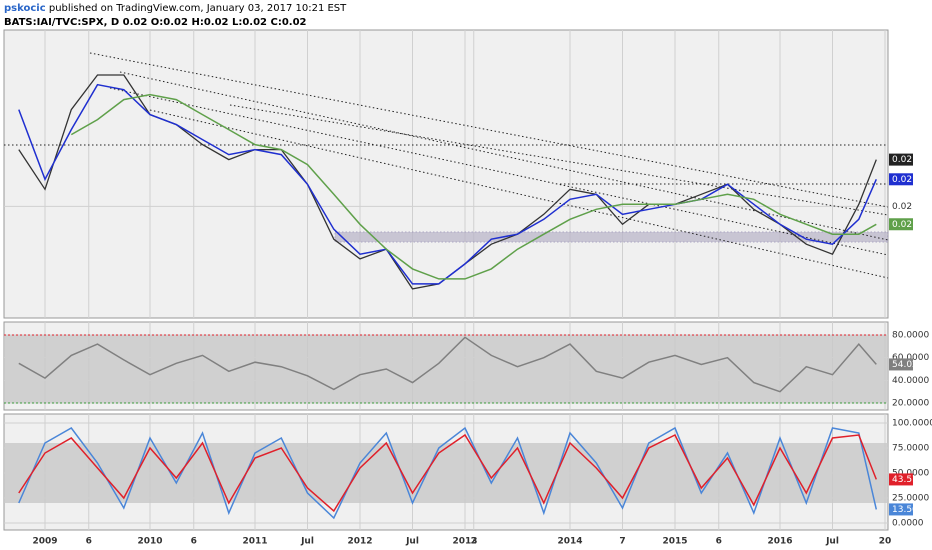  I want to click on x-tick-label: 2010, so click(149, 542).